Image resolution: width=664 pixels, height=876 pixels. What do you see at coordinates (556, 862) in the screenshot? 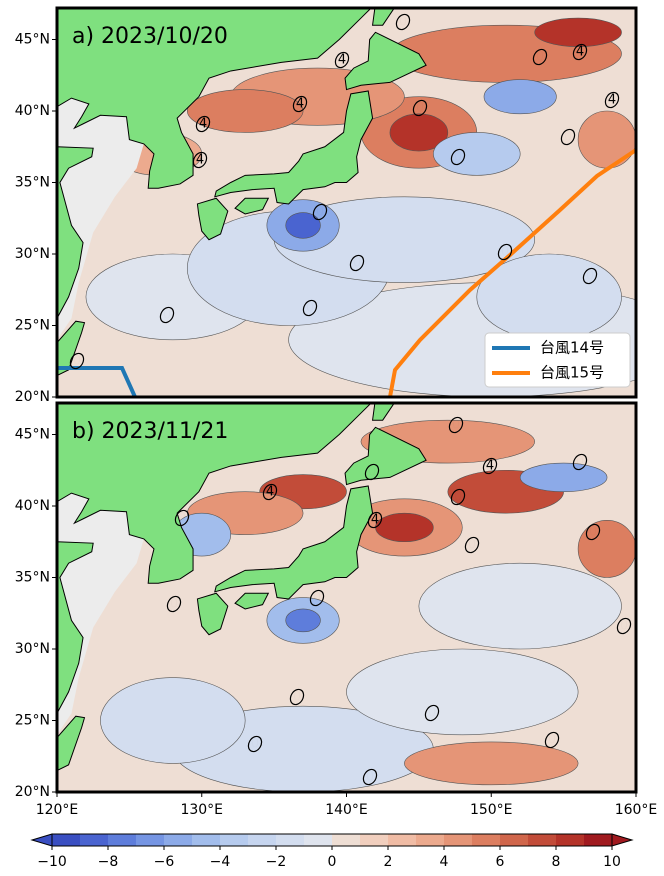
I see `colorbar-tick-label: 8` at bounding box center [556, 862].